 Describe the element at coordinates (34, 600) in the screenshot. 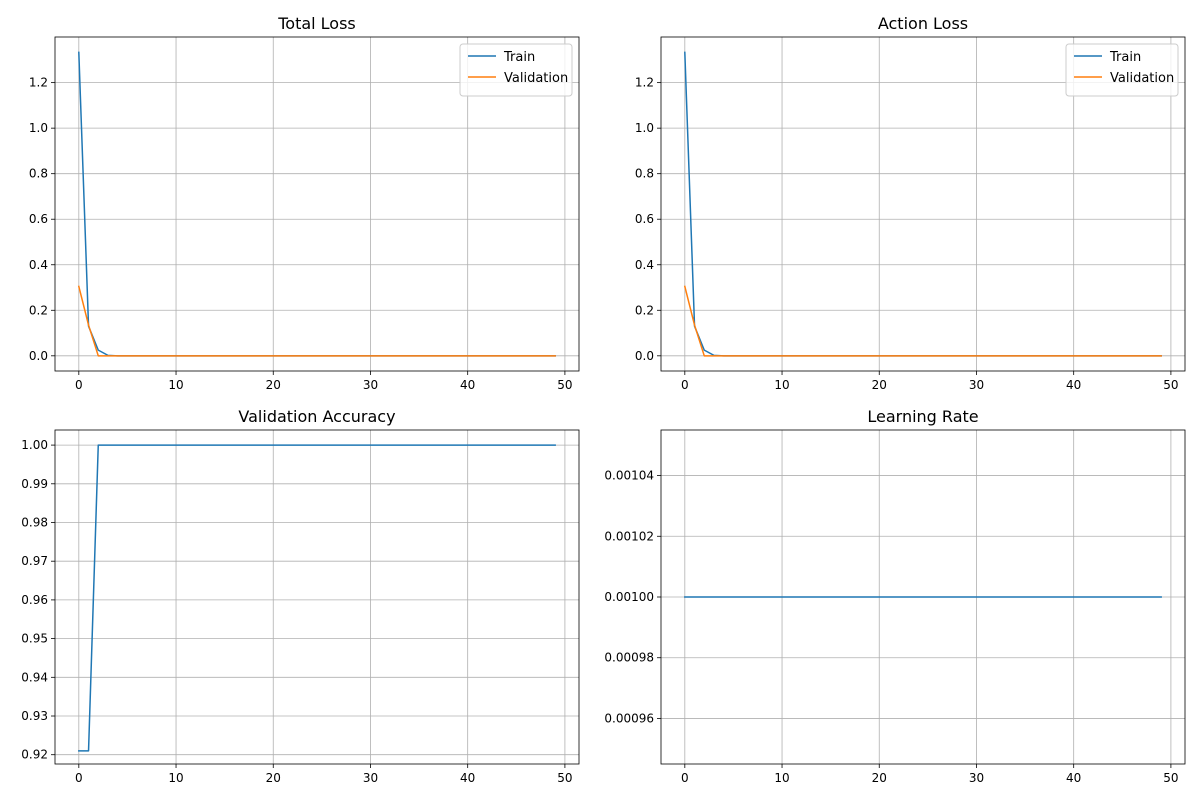

I see `validation-accuracy-y-tick-label: 0.96` at that location.